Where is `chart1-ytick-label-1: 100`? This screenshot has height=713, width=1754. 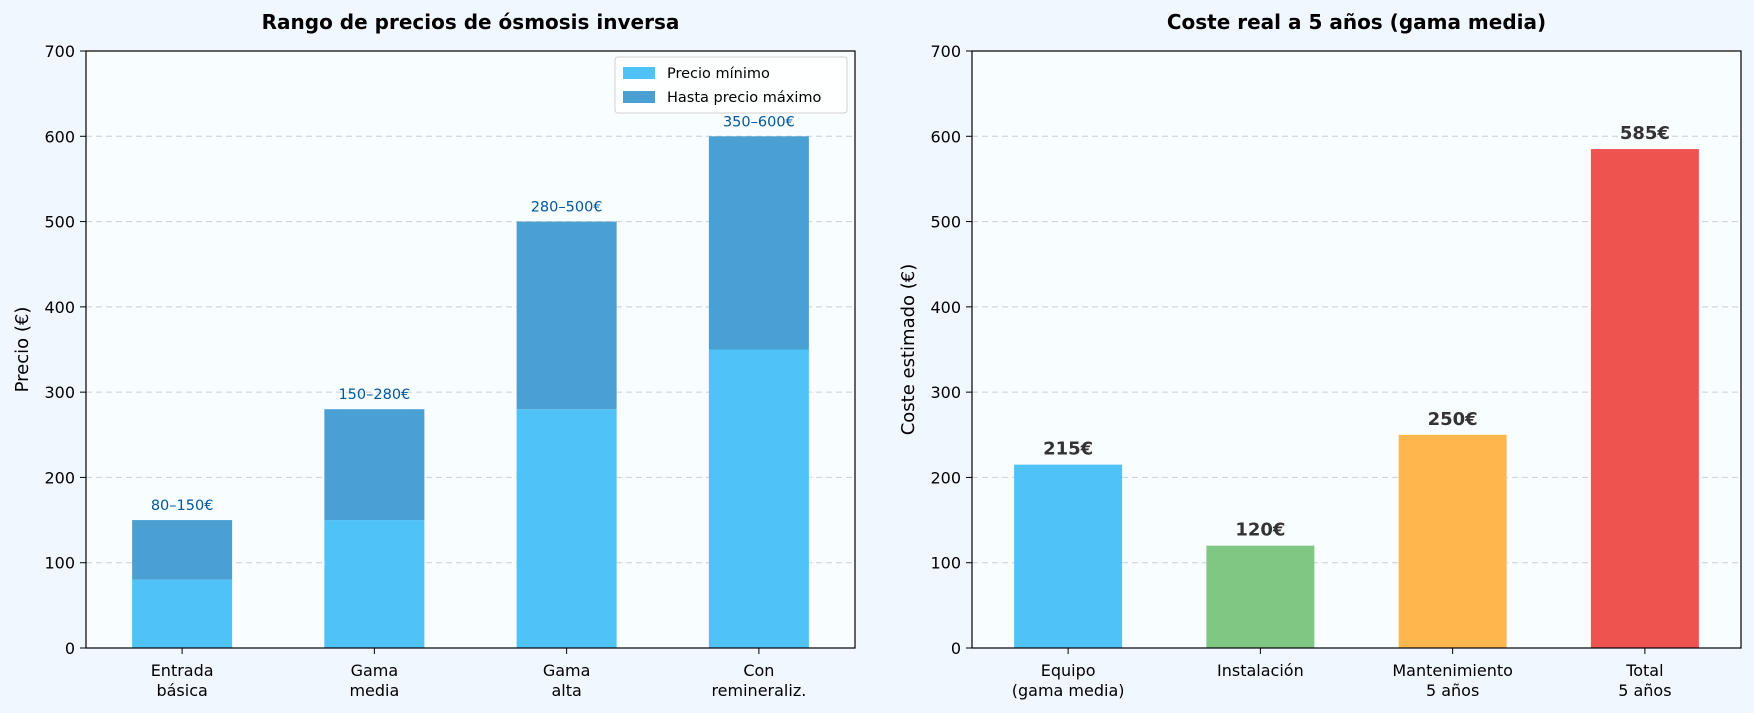
chart1-ytick-label-1: 100 is located at coordinates (59, 563).